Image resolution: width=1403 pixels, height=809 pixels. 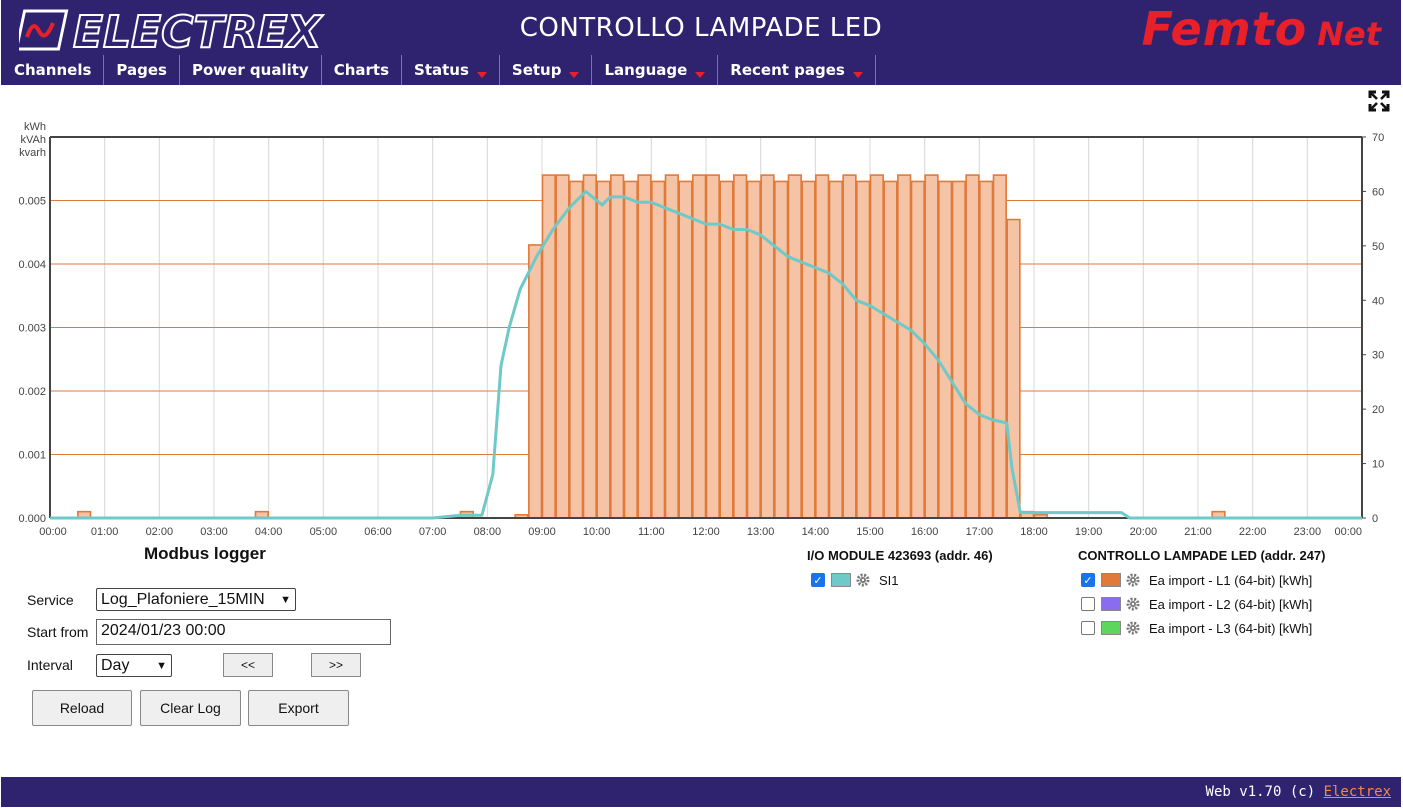 I want to click on x-tick-label: 05:00, so click(x=324, y=532).